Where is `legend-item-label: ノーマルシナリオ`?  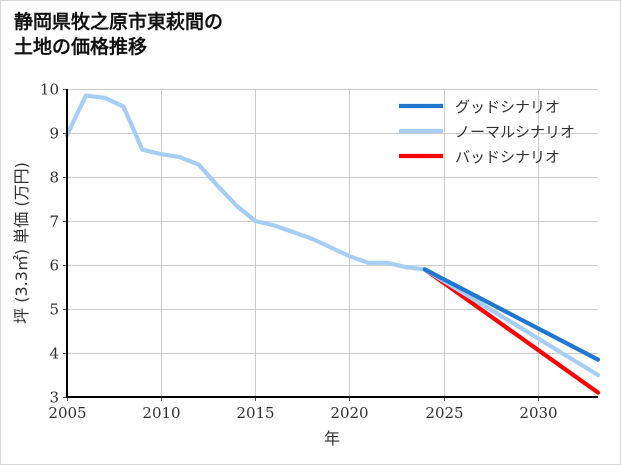 legend-item-label: ノーマルシナリオ is located at coordinates (515, 132).